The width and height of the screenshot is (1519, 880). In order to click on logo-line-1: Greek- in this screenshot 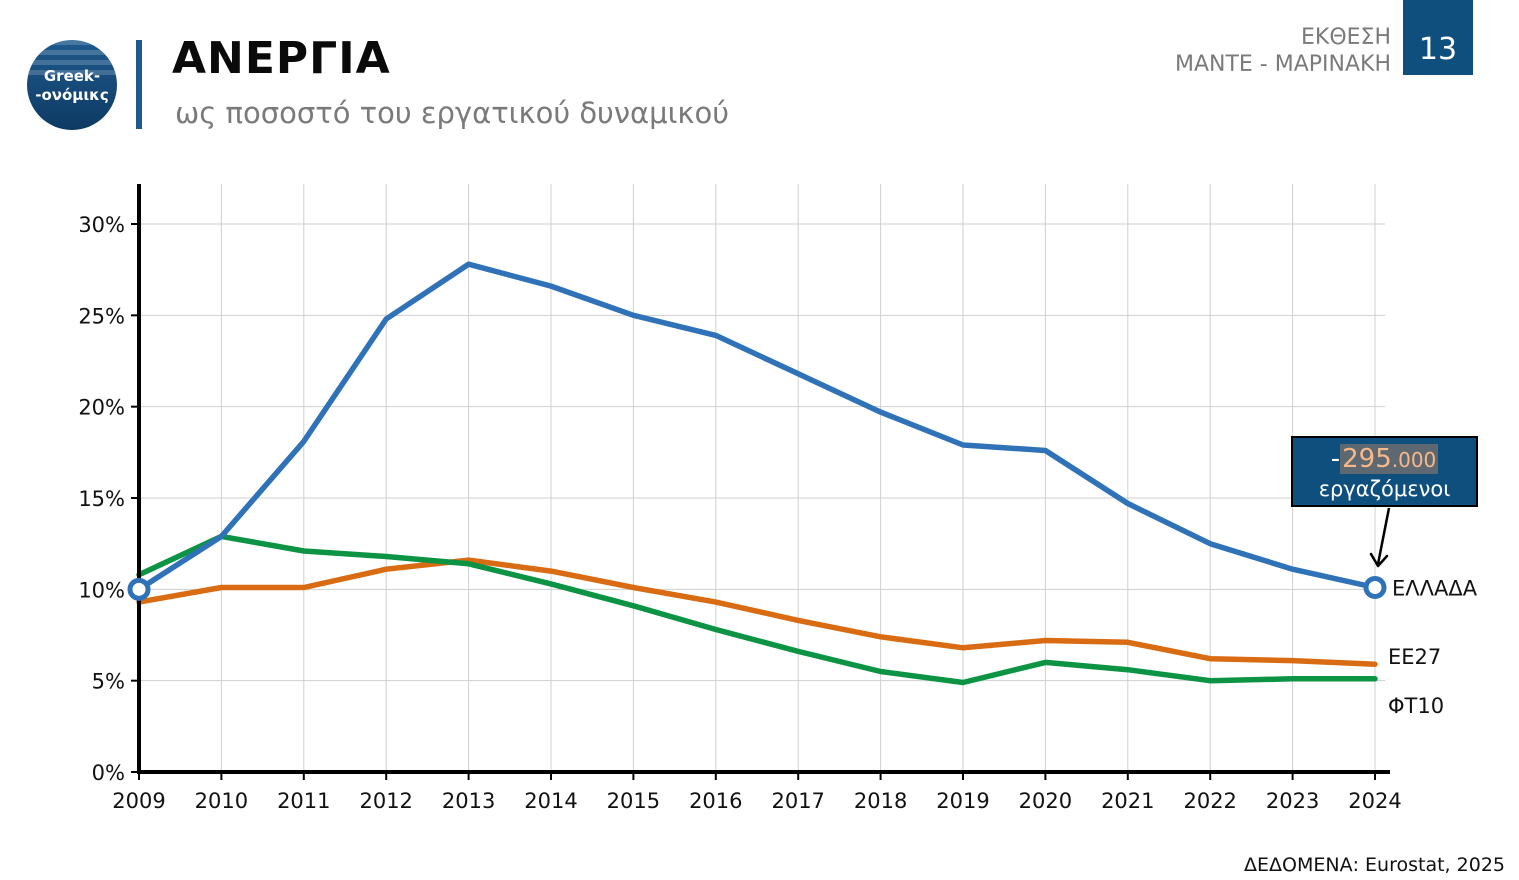, I will do `click(72, 76)`.